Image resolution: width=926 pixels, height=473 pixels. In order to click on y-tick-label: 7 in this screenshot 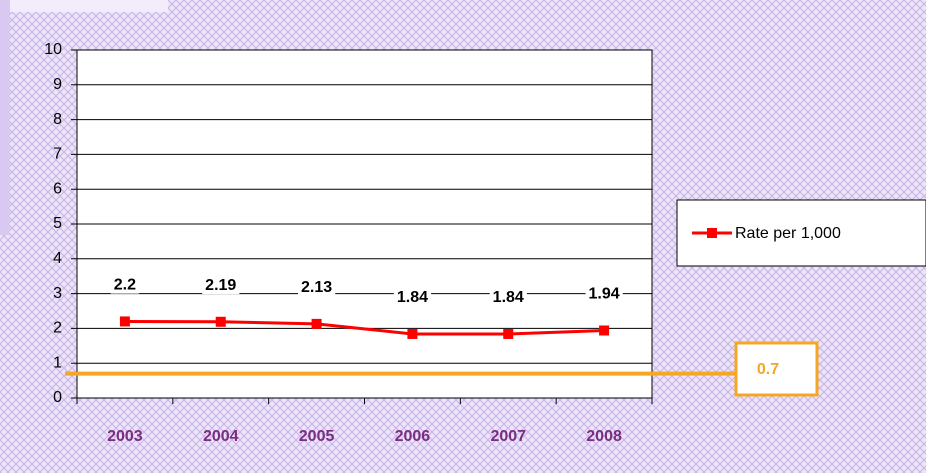, I will do `click(57, 154)`.